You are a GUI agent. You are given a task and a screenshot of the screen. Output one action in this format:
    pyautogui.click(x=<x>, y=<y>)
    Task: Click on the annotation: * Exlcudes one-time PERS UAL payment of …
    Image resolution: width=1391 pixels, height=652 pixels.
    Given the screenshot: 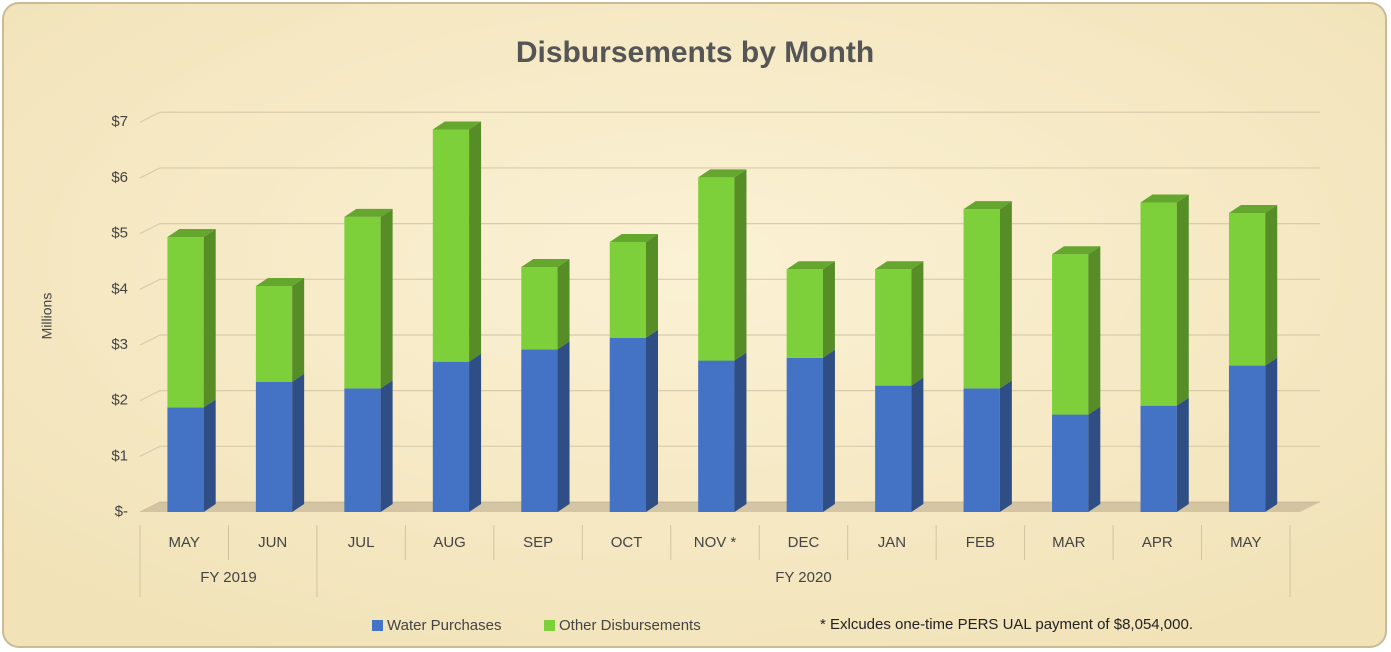 What is the action you would take?
    pyautogui.click(x=1006, y=624)
    